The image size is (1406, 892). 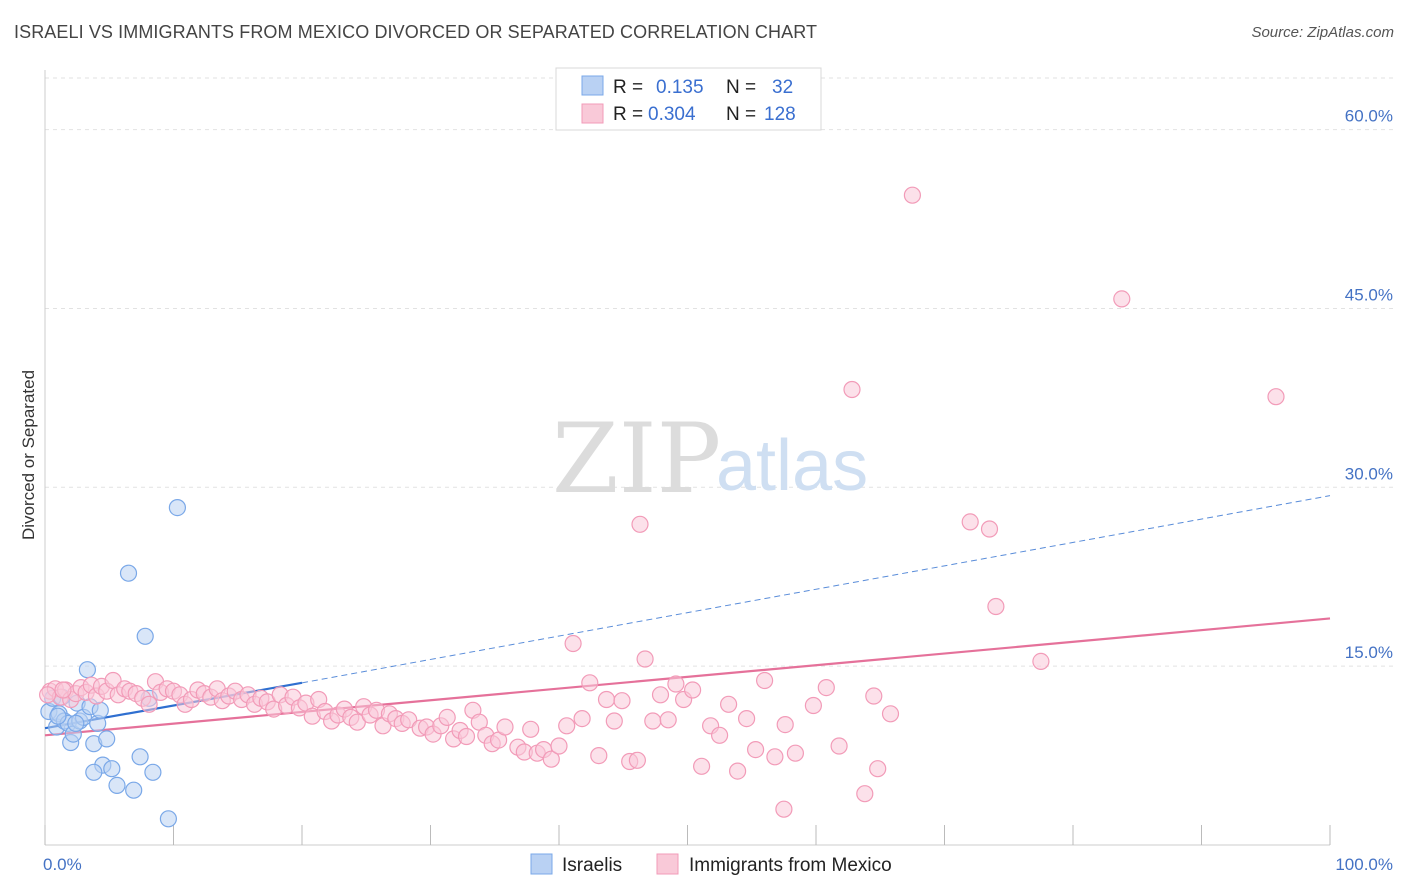 I want to click on y-tick-label-15: 15.0%, so click(x=1369, y=652).